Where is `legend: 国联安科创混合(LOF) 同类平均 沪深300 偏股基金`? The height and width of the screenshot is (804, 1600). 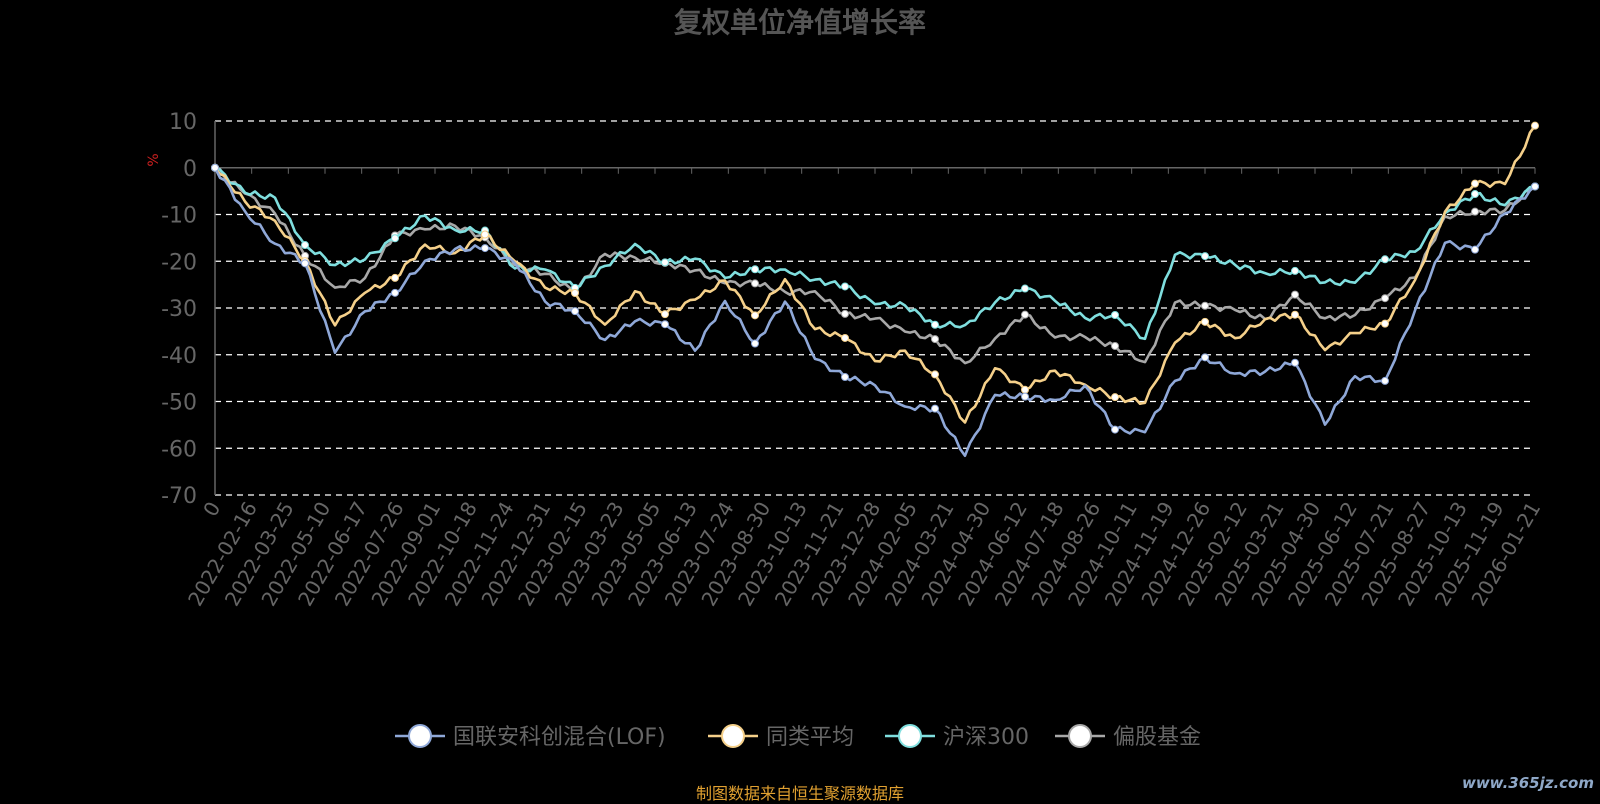
legend: 国联安科创混合(LOF) 同类平均 沪深300 偏股基金 is located at coordinates (798, 737).